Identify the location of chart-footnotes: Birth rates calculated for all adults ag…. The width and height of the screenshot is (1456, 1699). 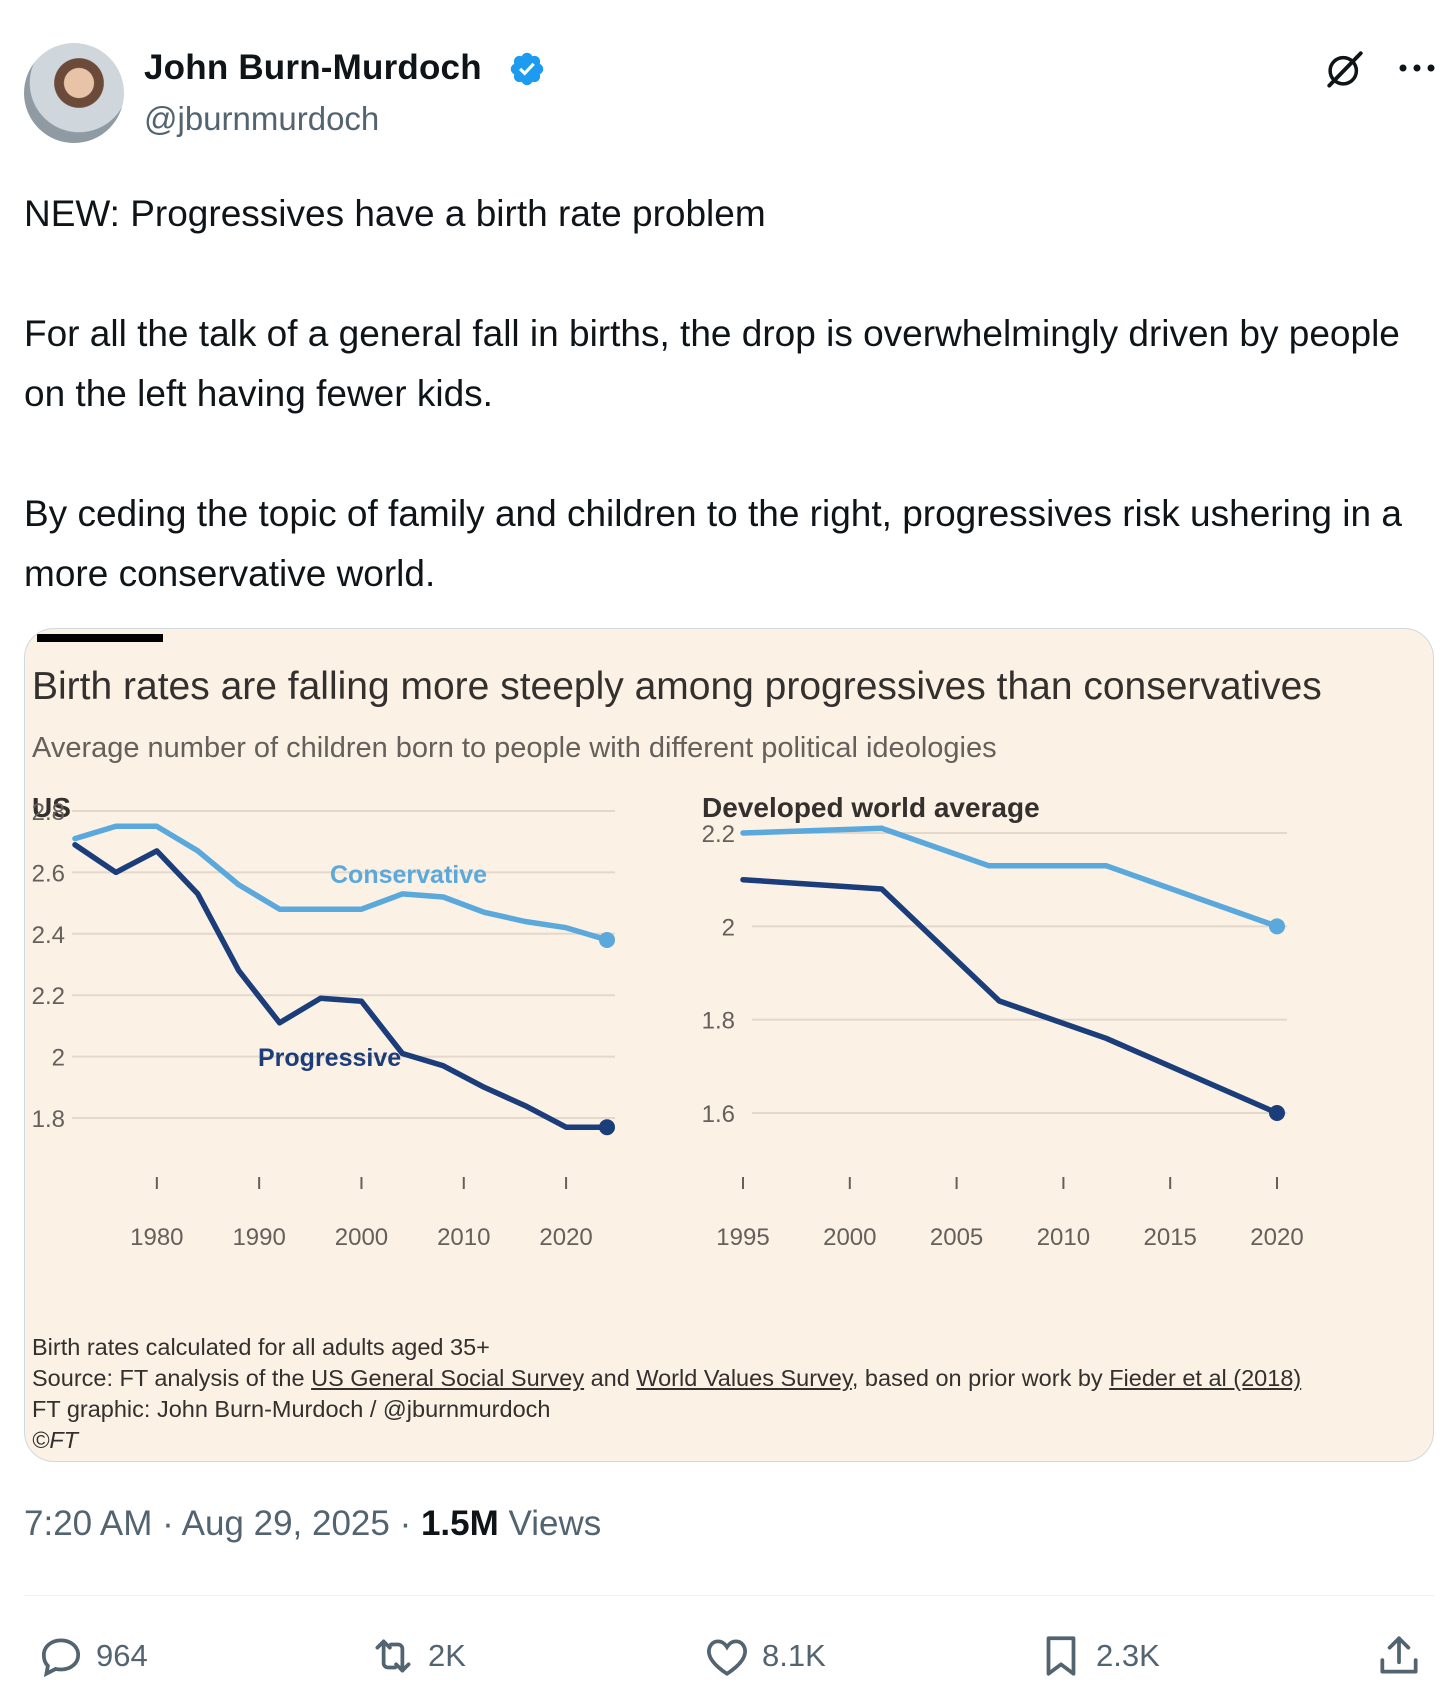
(666, 1394).